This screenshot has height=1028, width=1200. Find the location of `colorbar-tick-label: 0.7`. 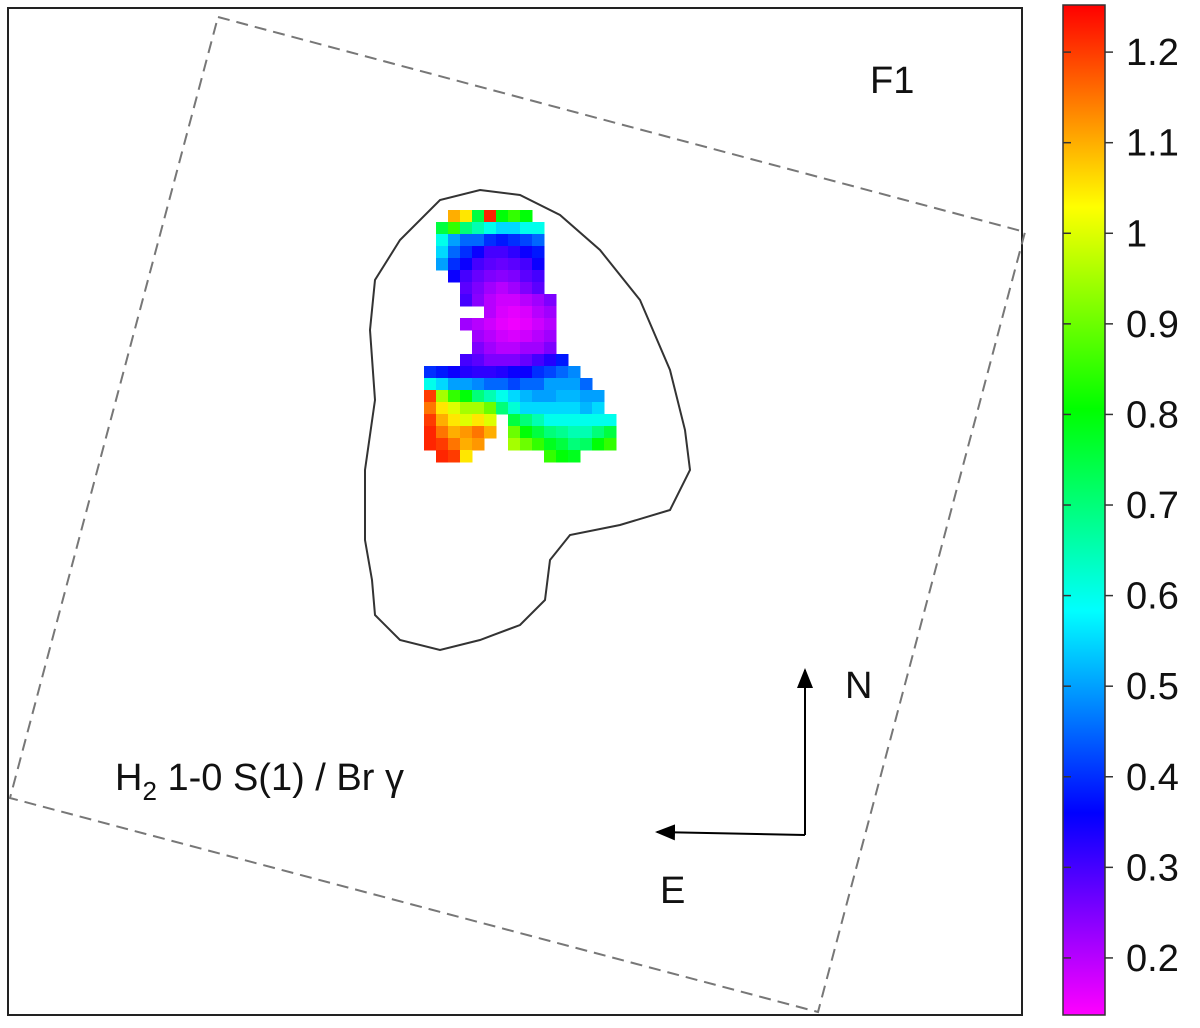

colorbar-tick-label: 0.7 is located at coordinates (1152, 506).